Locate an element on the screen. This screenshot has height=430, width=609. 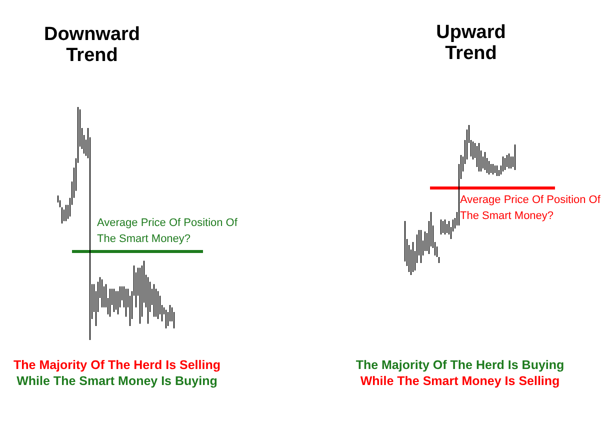
text: While The Smart Money Is Buying is located at coordinates (117, 381).